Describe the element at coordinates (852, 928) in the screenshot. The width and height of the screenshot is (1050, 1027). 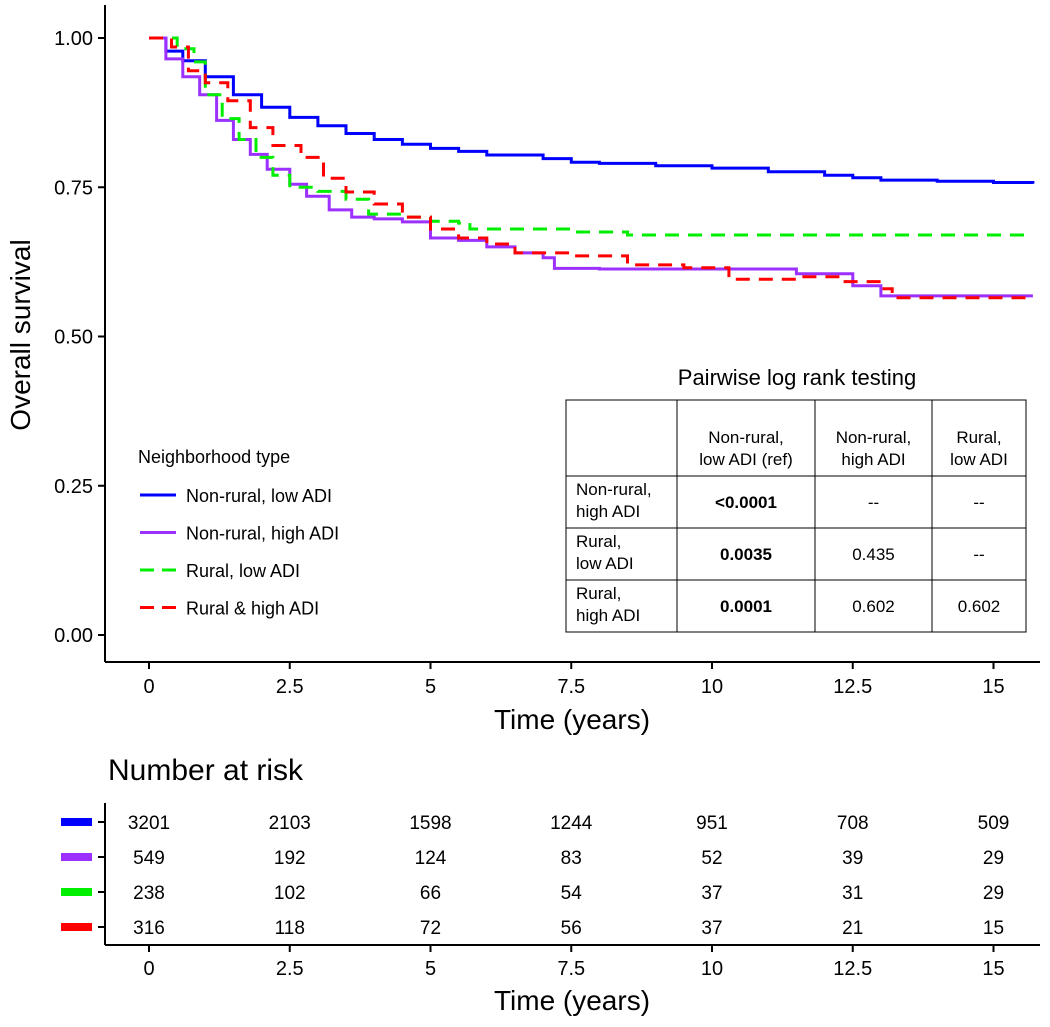
I see `risk-count: 21` at that location.